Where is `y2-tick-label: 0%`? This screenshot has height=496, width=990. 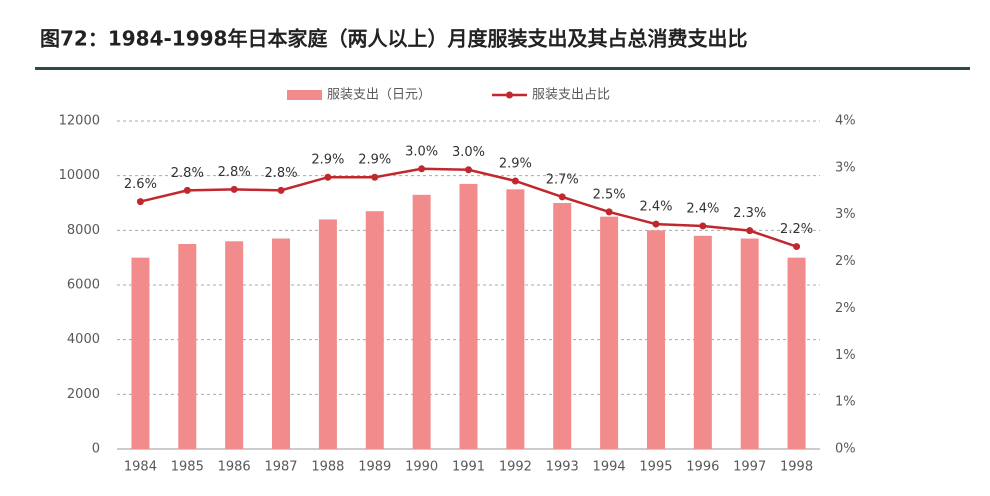 y2-tick-label: 0% is located at coordinates (845, 449).